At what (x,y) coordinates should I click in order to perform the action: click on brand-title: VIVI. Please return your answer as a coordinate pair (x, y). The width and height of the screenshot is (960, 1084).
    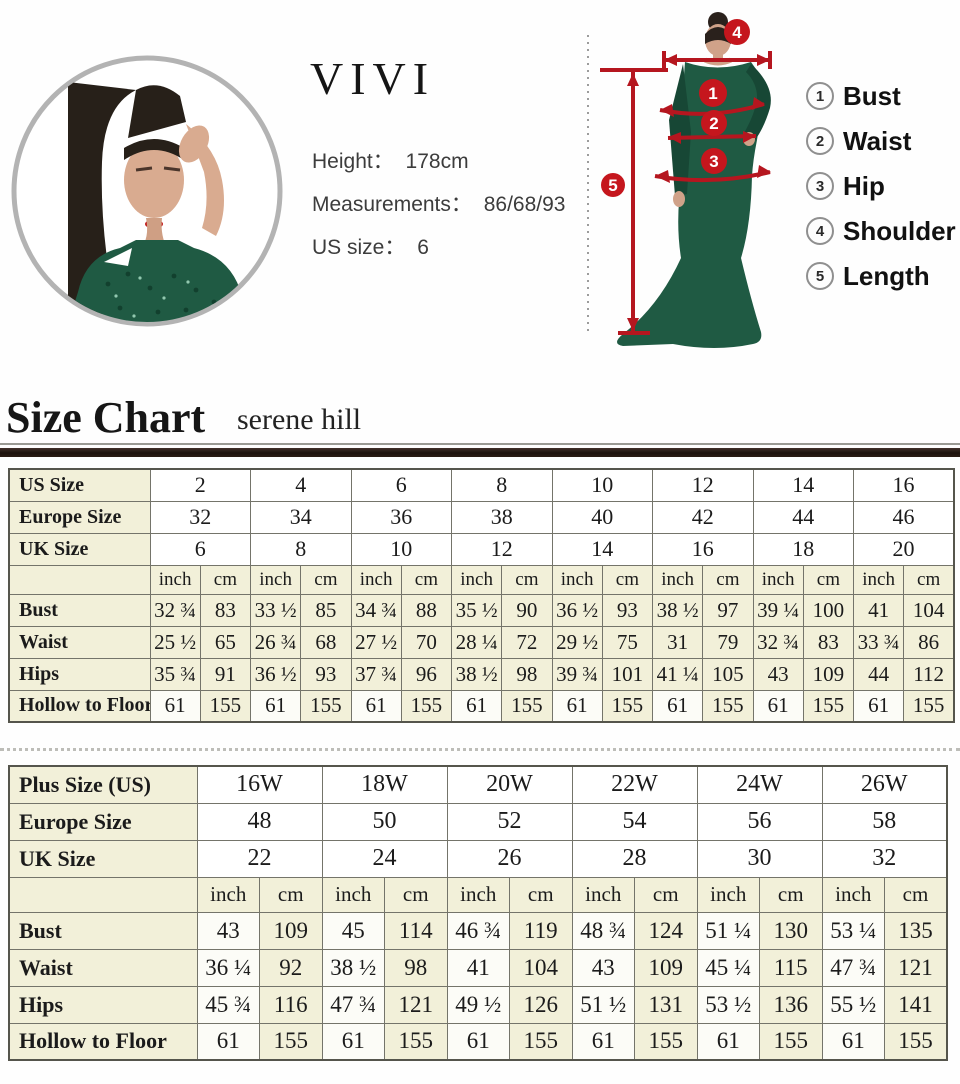
    Looking at the image, I should click on (373, 78).